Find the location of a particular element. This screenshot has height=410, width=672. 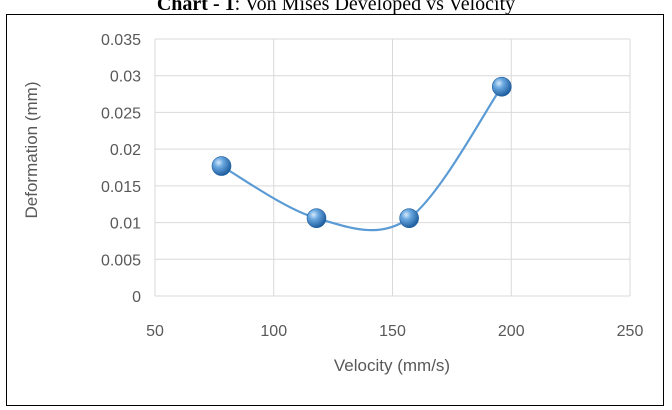

x-tick-label: 100 is located at coordinates (273, 331).